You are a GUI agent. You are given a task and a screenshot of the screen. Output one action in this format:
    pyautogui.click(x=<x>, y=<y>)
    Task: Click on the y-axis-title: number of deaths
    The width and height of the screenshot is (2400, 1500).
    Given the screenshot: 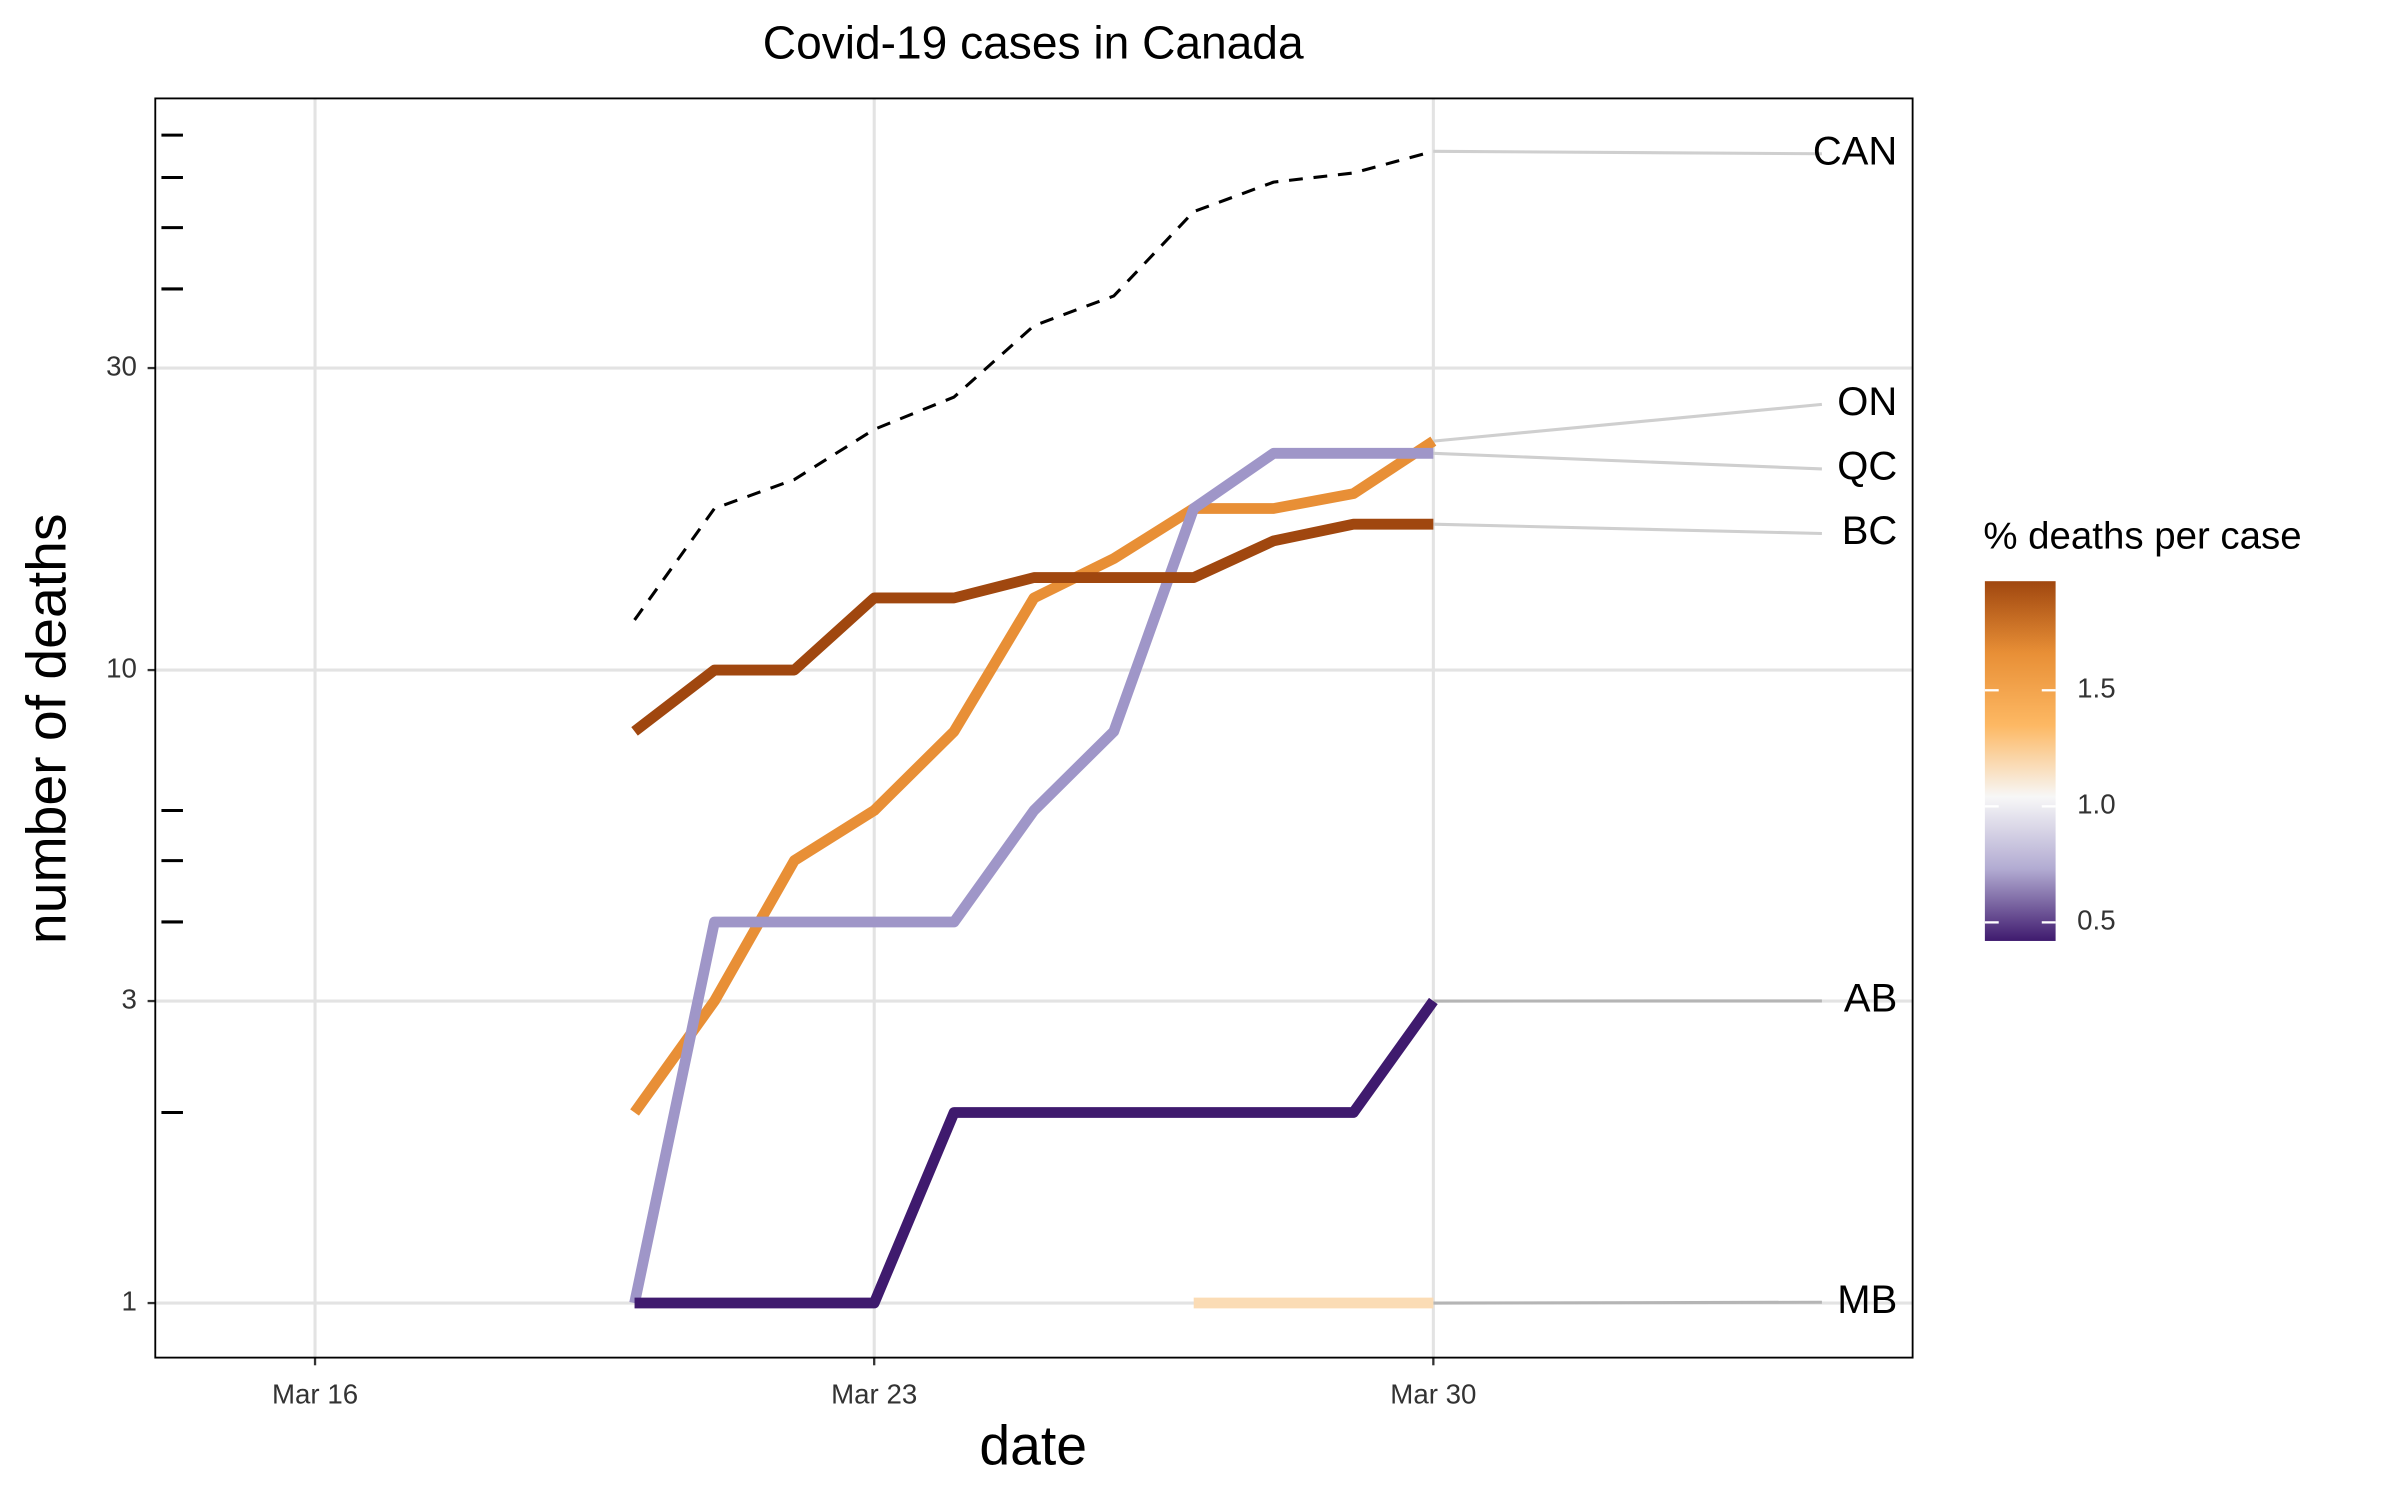 What is the action you would take?
    pyautogui.click(x=46, y=728)
    